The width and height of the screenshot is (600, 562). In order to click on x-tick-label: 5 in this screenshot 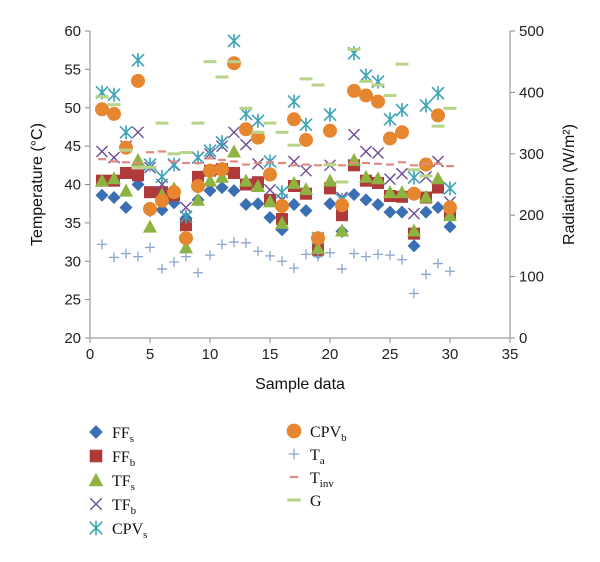, I will do `click(150, 354)`.